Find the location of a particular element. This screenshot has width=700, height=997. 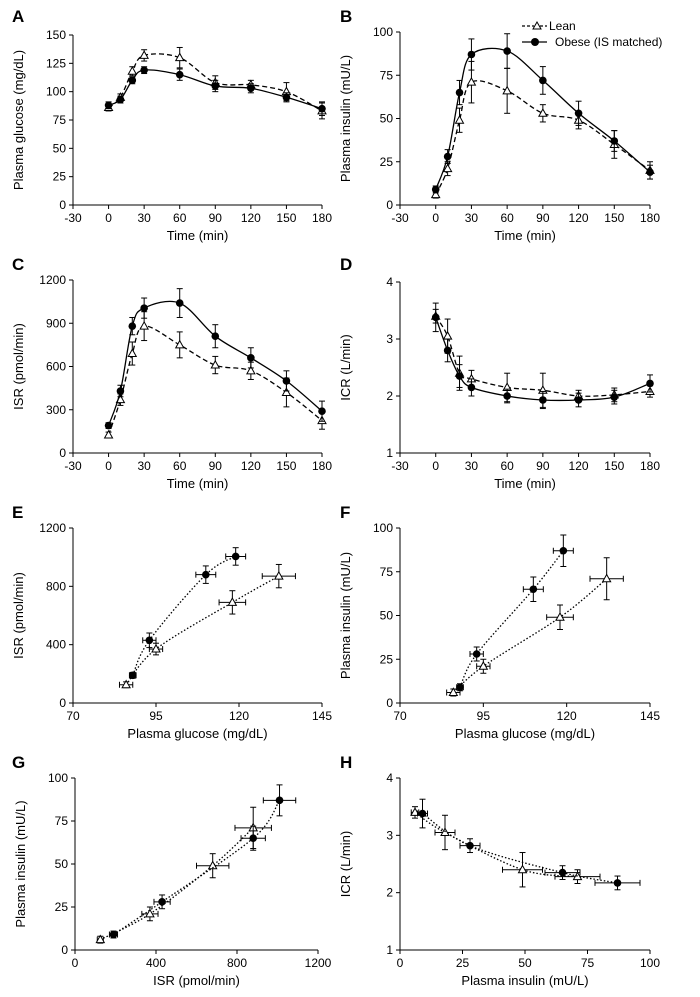

panel-b-y-tick-label: 100 is located at coordinates (383, 32).